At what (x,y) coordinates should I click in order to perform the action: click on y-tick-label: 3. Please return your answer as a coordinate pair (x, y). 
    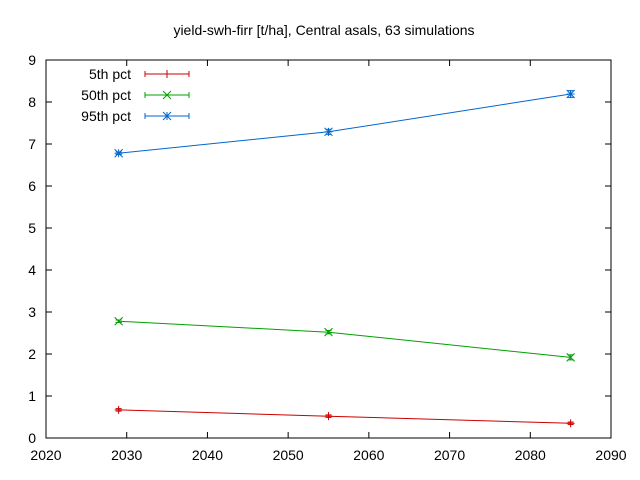
    Looking at the image, I should click on (32, 312).